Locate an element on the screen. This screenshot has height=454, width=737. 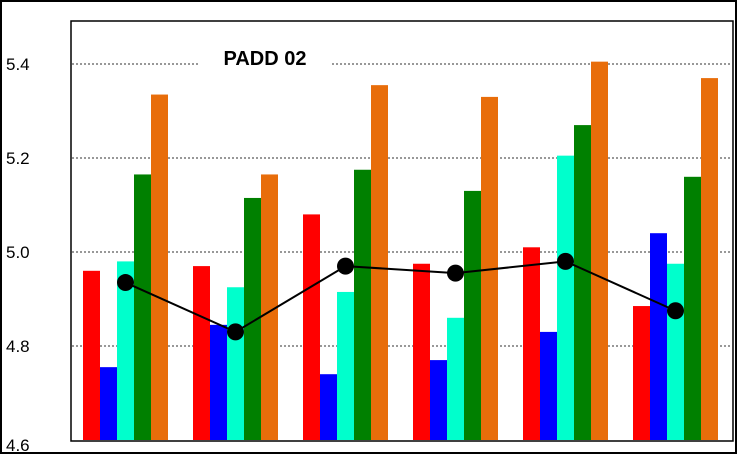
y-axis: 4.6 4.8 5.0 5.2 5.4 is located at coordinates (18, 254).